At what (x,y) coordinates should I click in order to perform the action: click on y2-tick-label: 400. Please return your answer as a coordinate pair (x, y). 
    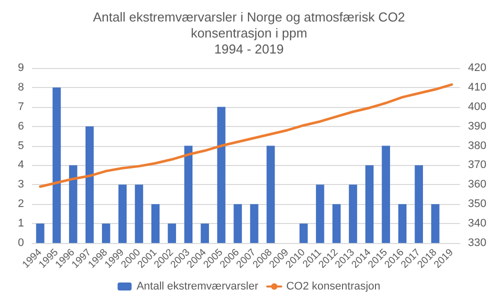
    Looking at the image, I should click on (477, 106).